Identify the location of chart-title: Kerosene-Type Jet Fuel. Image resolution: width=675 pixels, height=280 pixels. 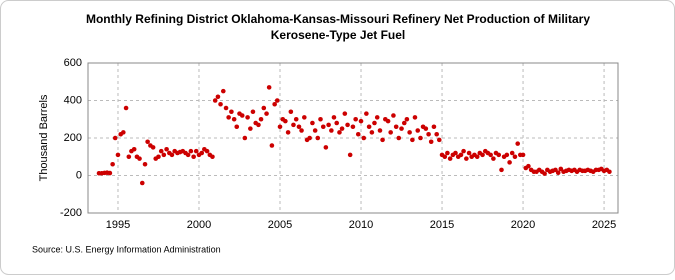
(338, 35).